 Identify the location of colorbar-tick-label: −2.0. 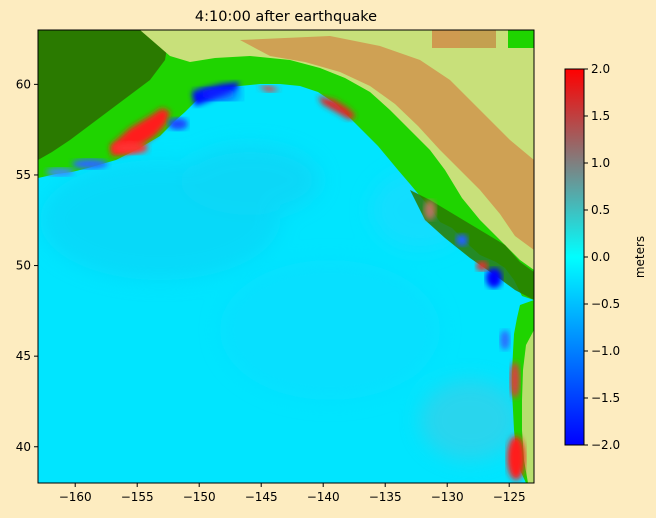
(605, 445).